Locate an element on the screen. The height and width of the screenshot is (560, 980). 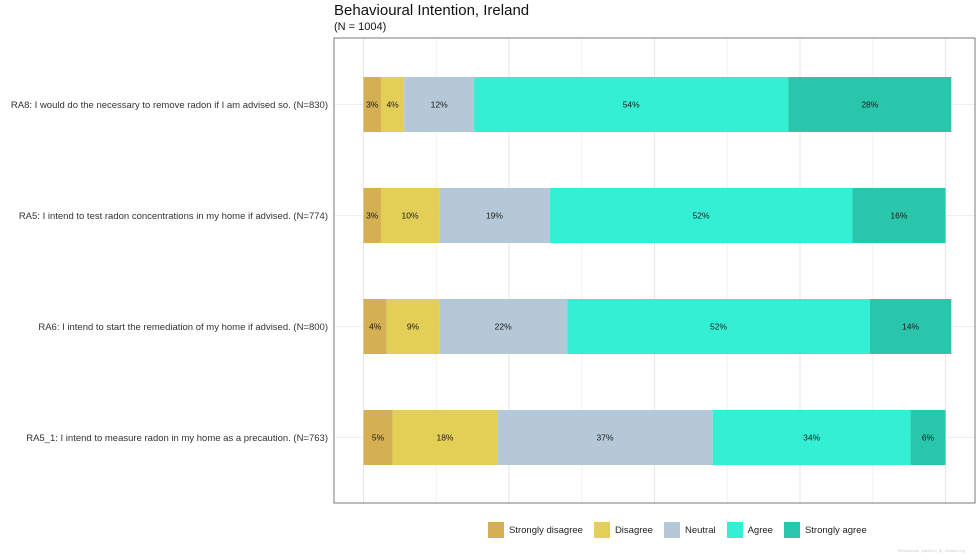
legend-item: Strongly disagree is located at coordinates (535, 530).